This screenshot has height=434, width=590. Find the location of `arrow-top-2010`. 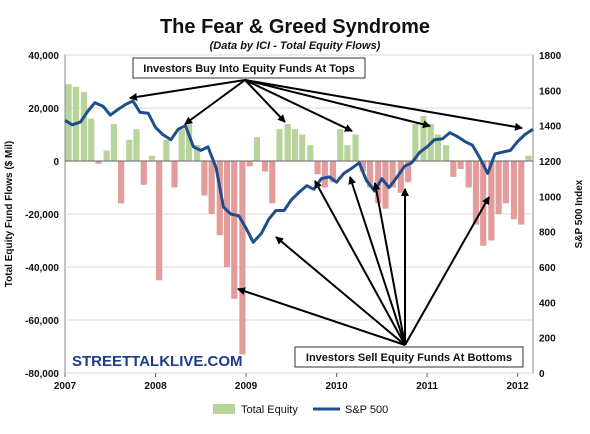

arrow-top-2010 is located at coordinates (298, 105).